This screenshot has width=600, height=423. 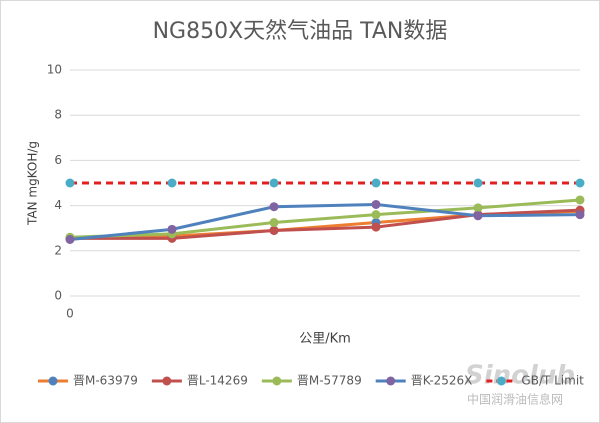 I want to click on y-tick-label: 6, so click(x=58, y=160).